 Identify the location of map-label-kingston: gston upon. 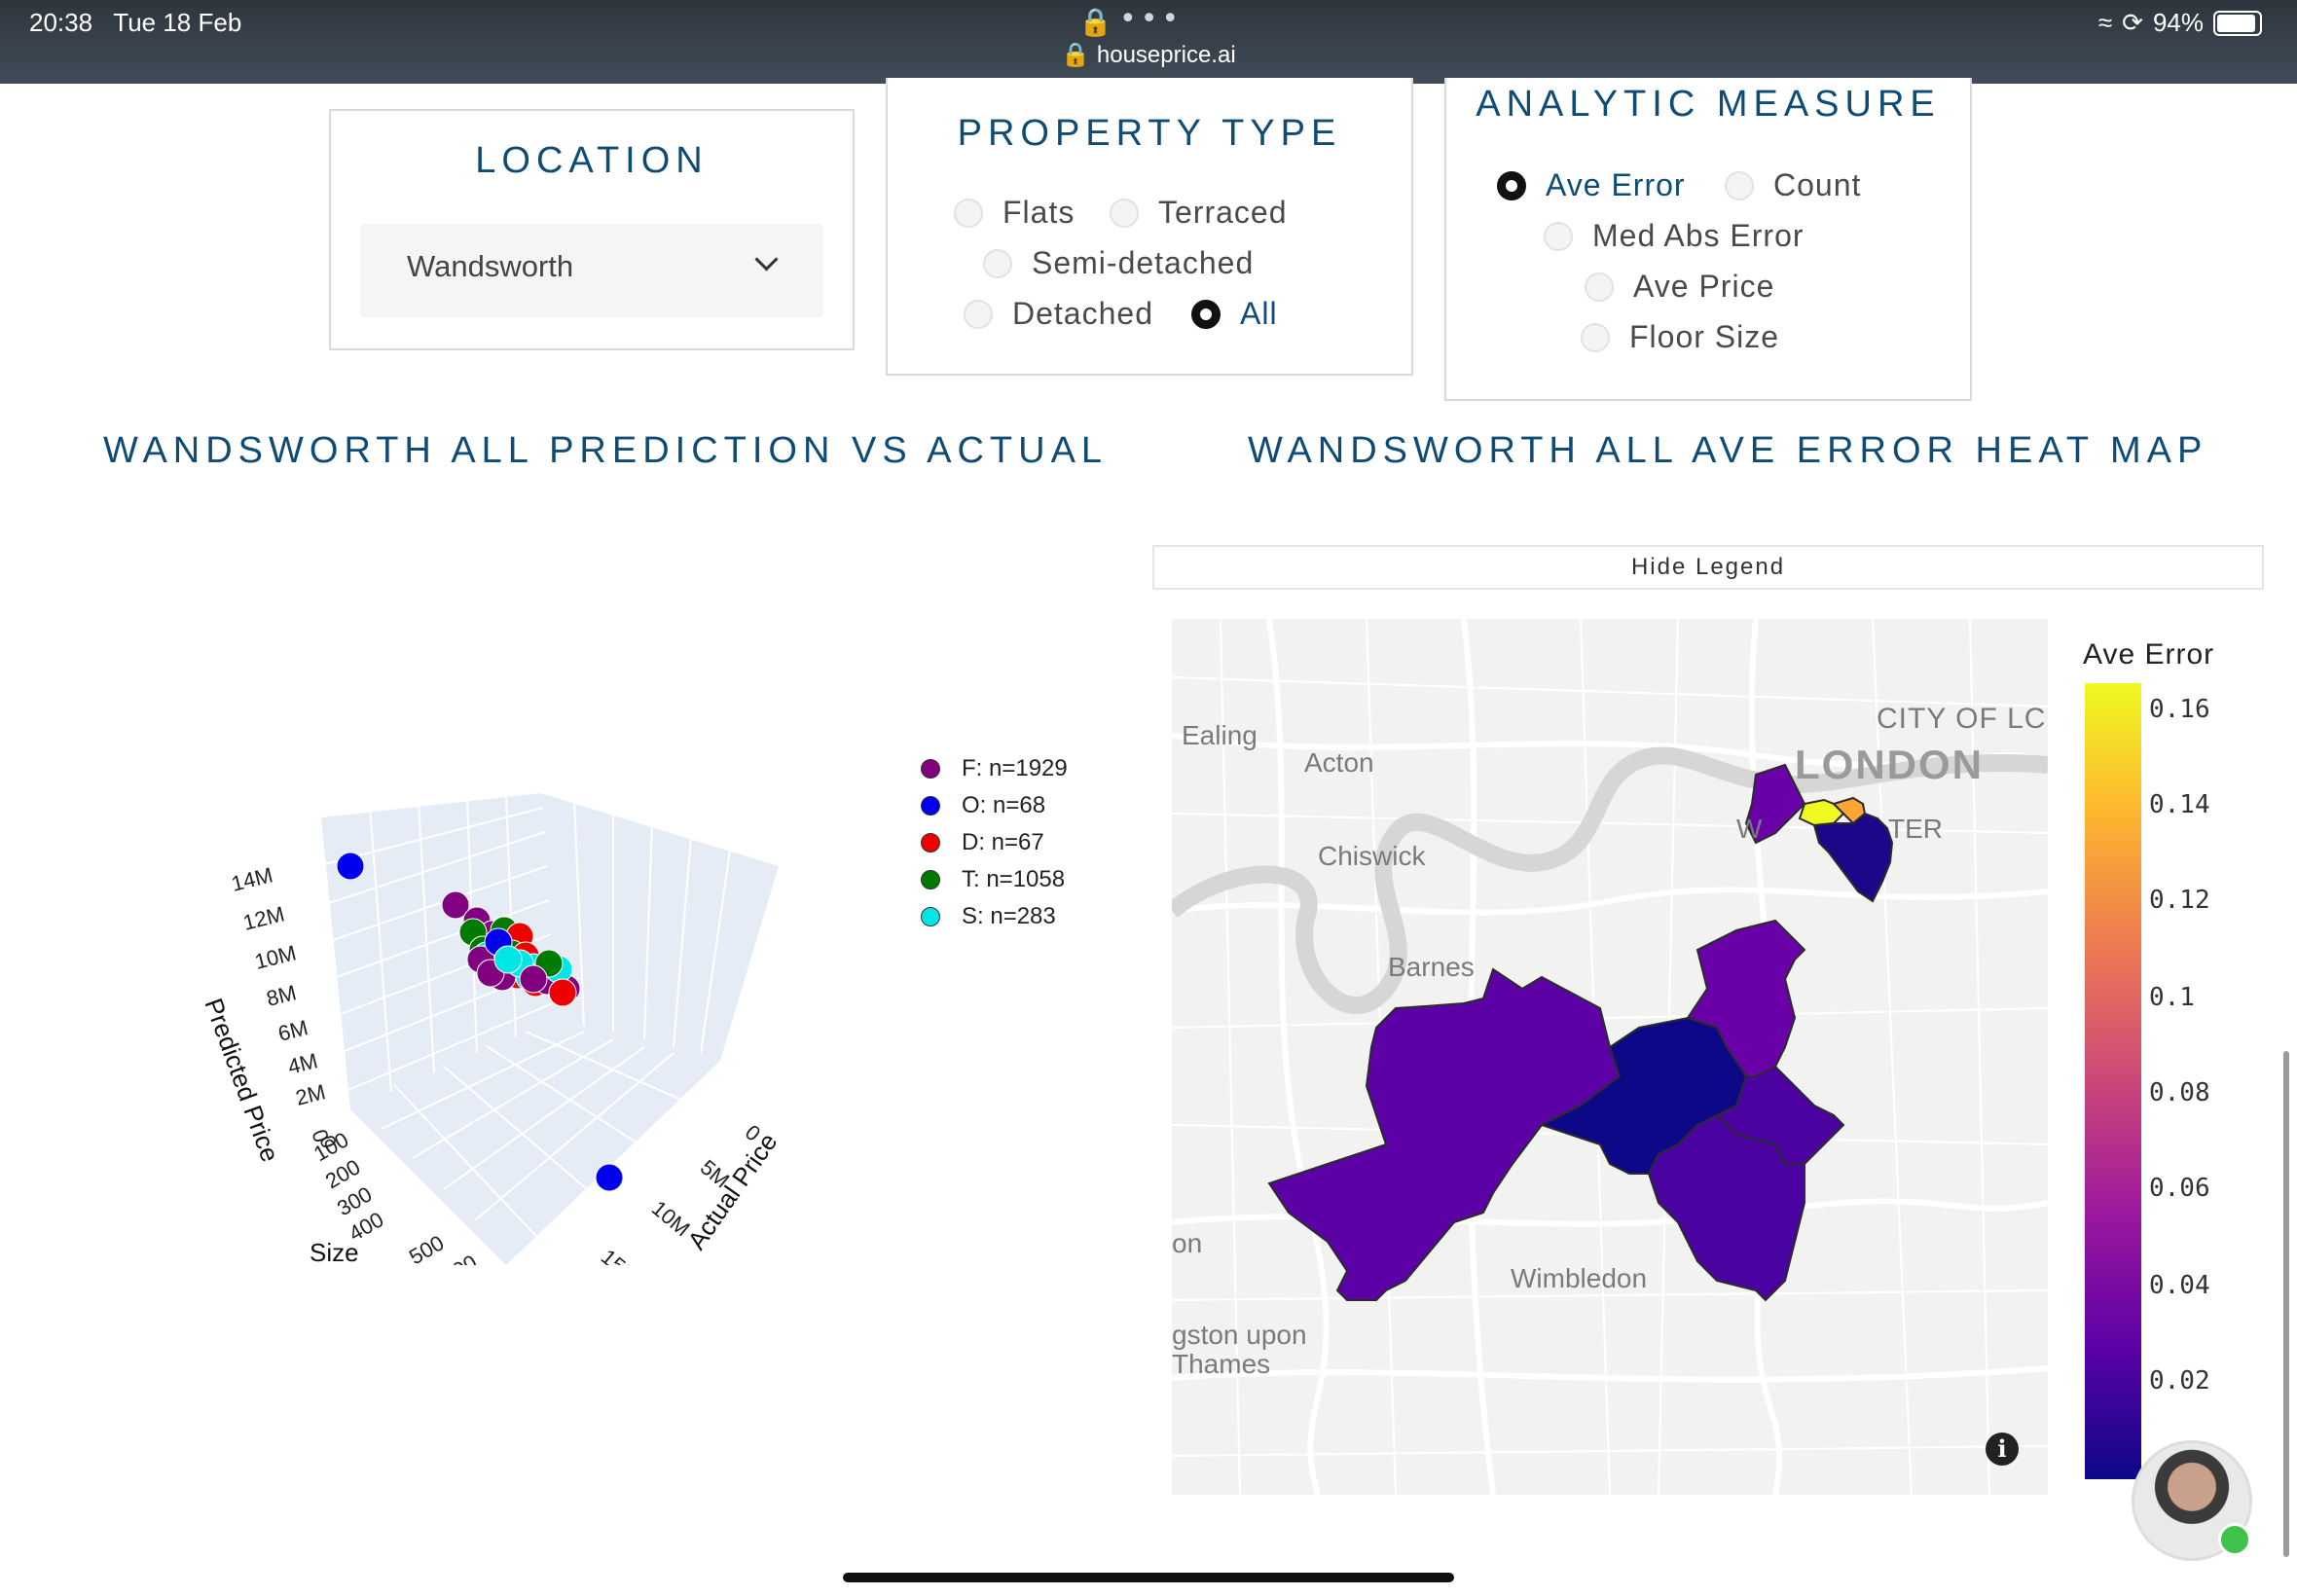
(1239, 1335).